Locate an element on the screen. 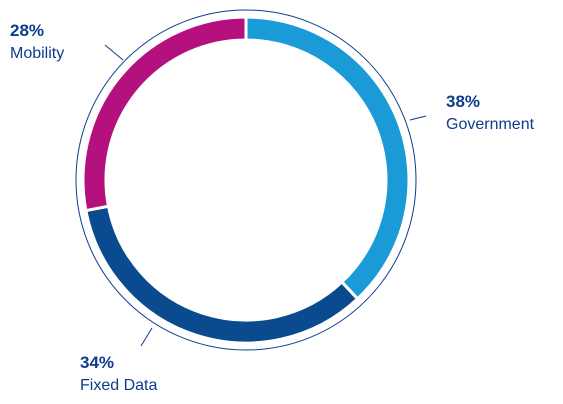 This screenshot has width=563, height=404. category-label: Fixed Data is located at coordinates (118, 385).